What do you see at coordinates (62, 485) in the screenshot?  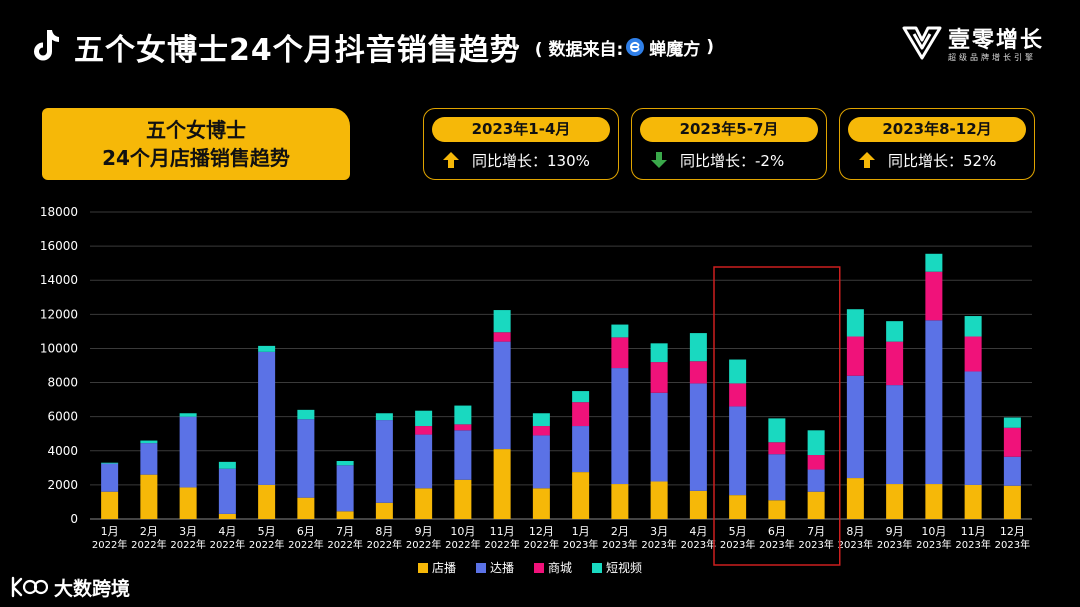 I see `y-tick-label: 2000` at bounding box center [62, 485].